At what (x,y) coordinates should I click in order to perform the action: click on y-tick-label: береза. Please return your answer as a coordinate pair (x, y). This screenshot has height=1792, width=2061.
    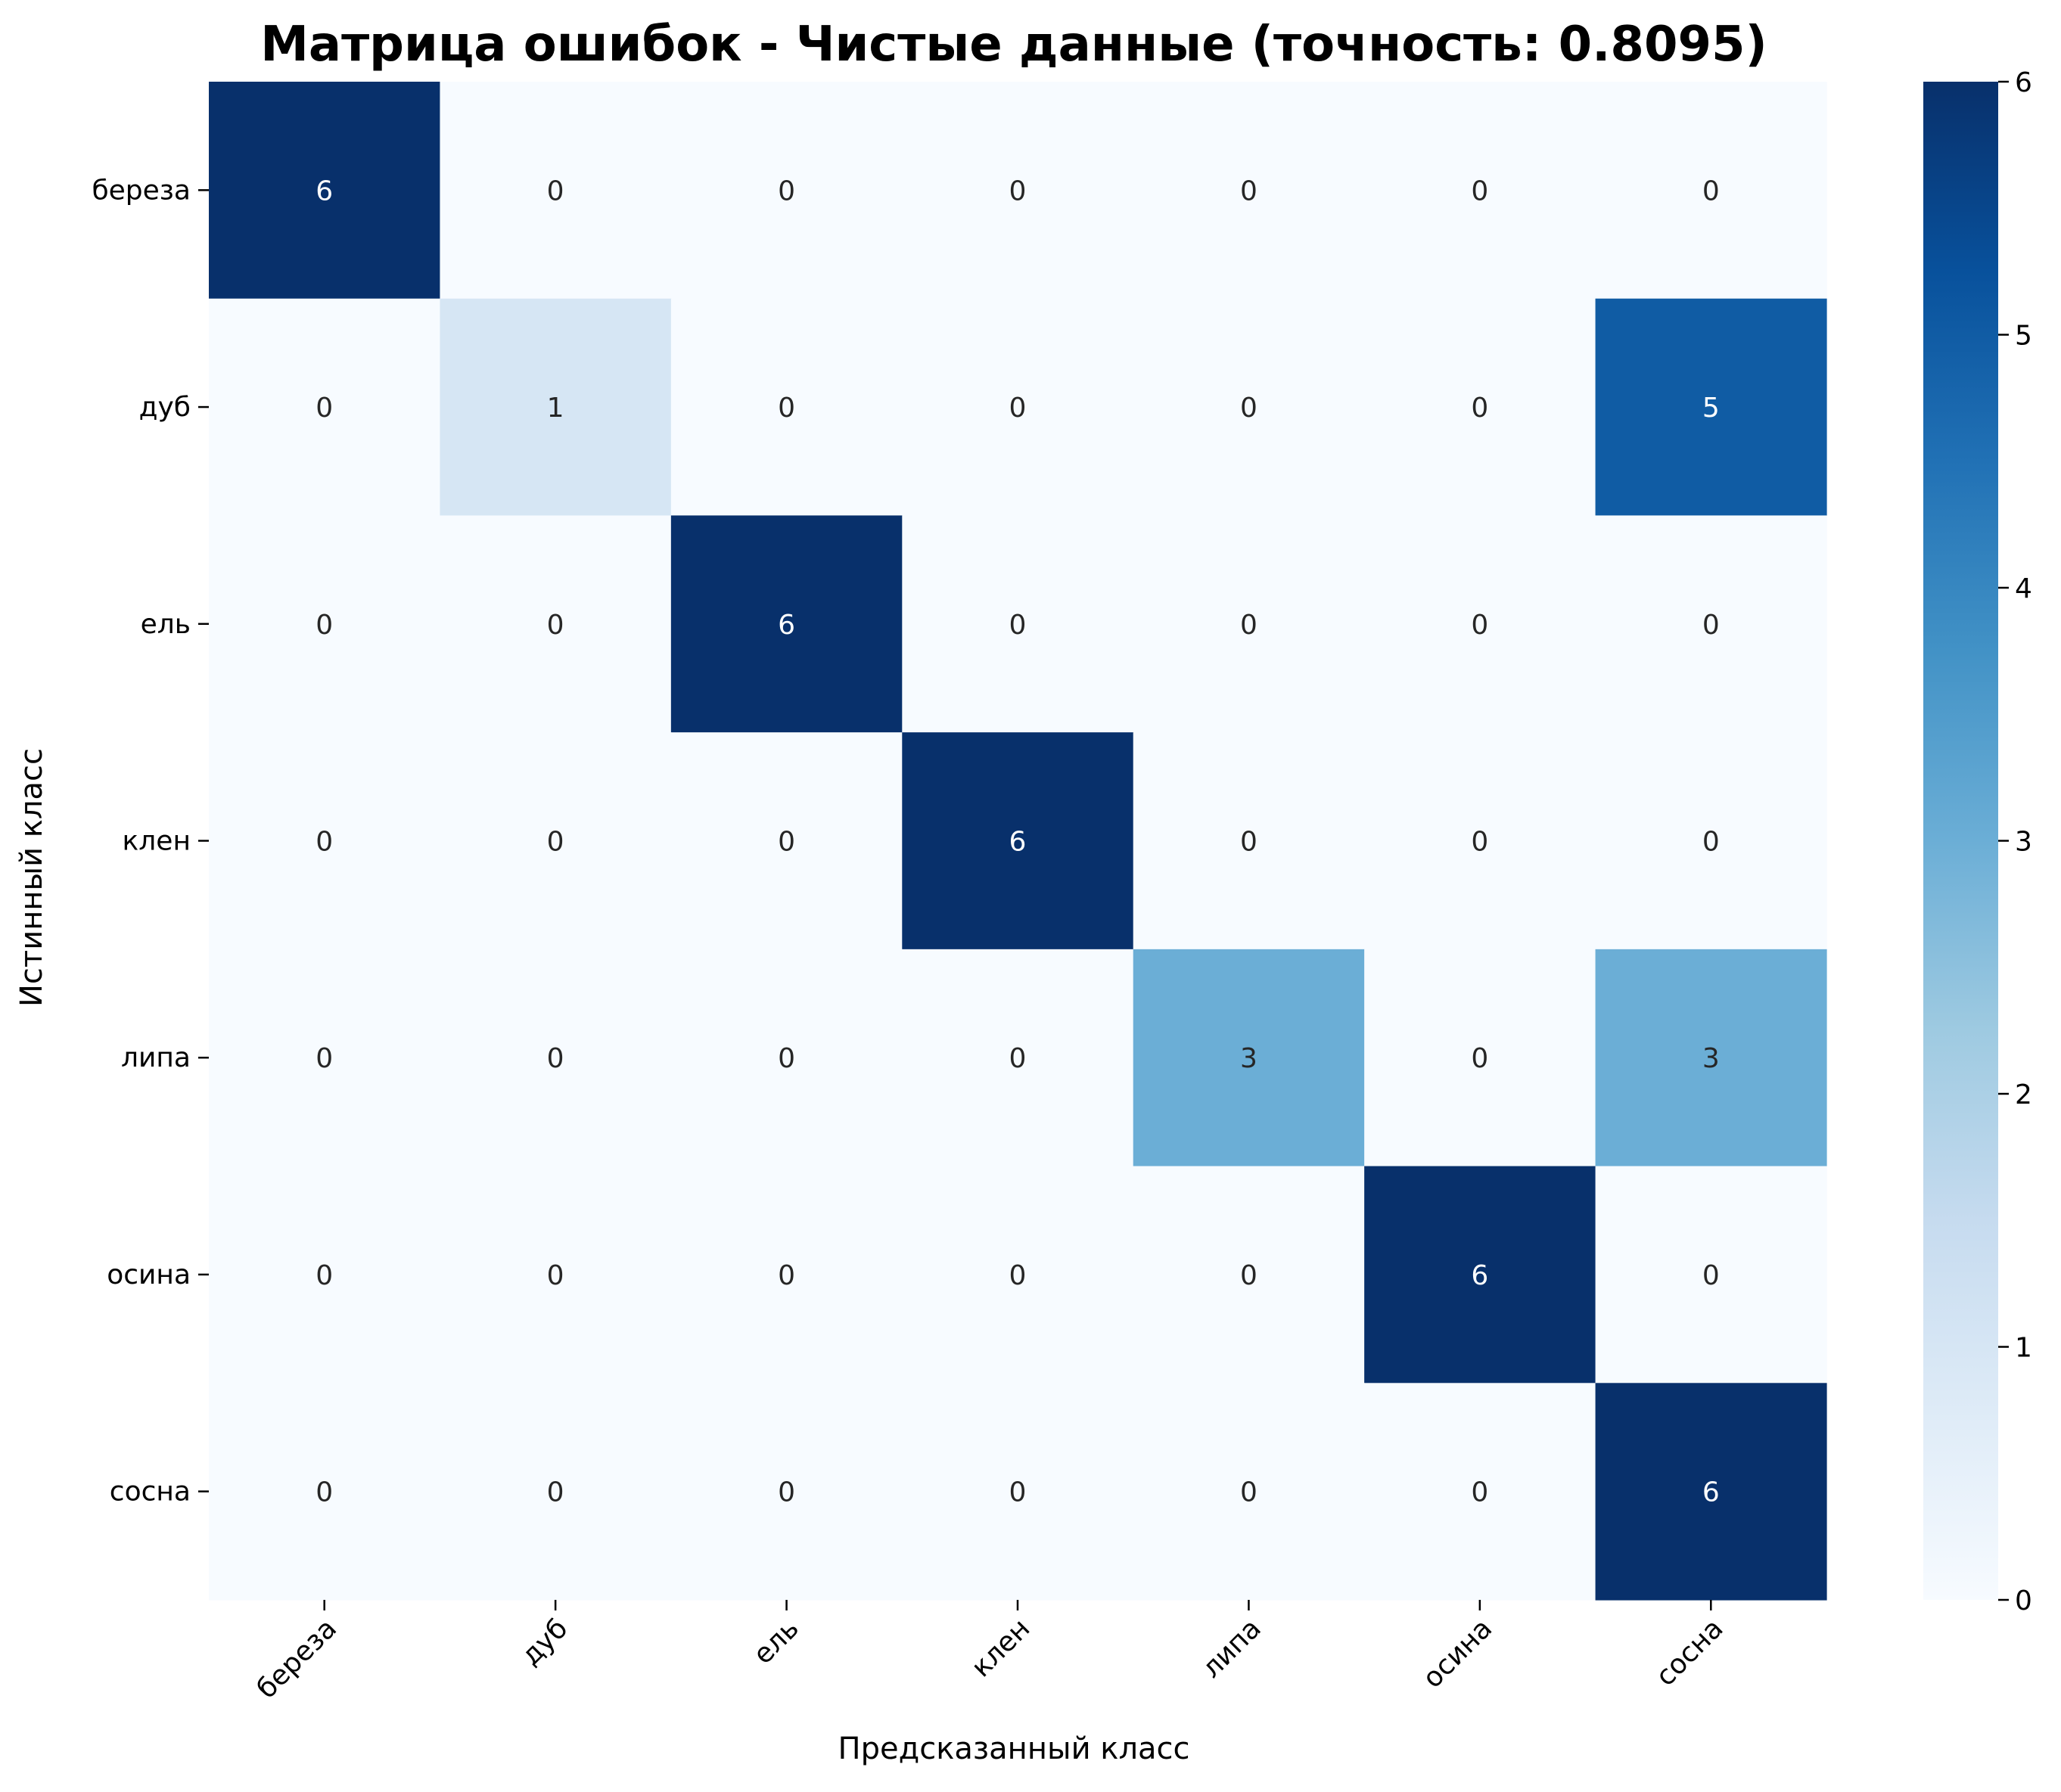
    Looking at the image, I should click on (141, 190).